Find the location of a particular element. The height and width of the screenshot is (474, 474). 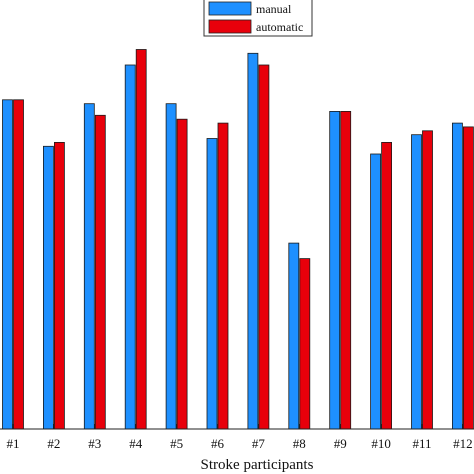

x-tick-label-5: #5 is located at coordinates (176, 443).